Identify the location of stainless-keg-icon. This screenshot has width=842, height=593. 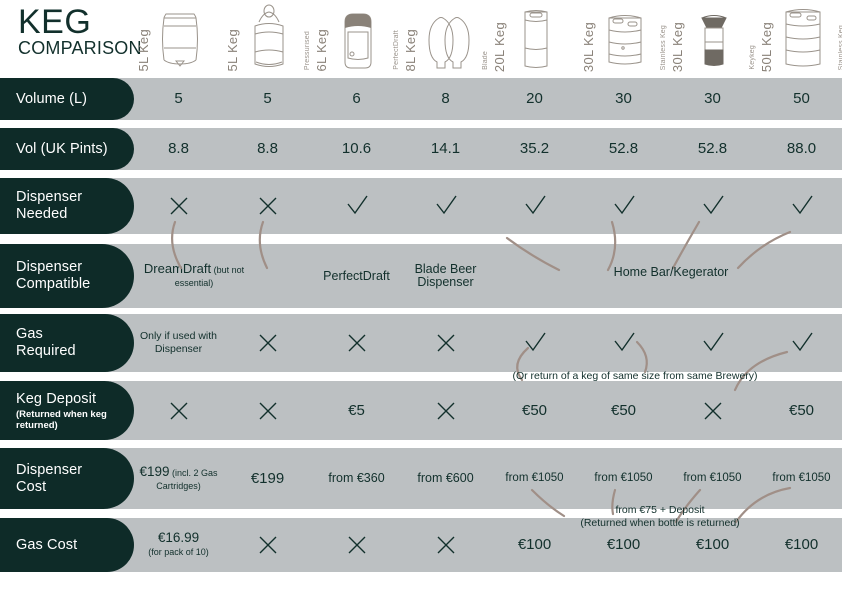
(625, 40).